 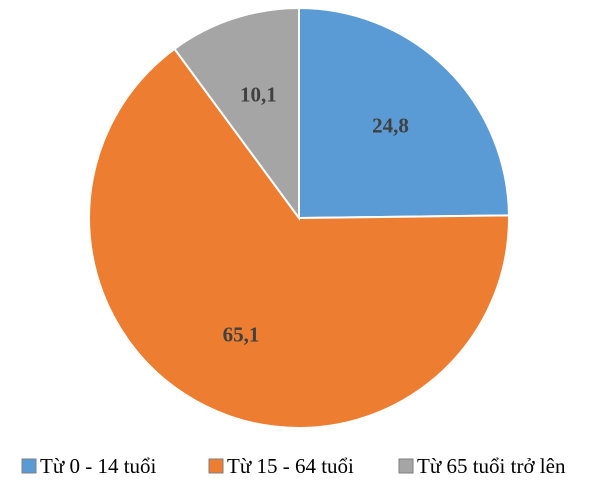 I want to click on legend-label-2: Từ 15 - 64 tuổi, so click(x=290, y=466).